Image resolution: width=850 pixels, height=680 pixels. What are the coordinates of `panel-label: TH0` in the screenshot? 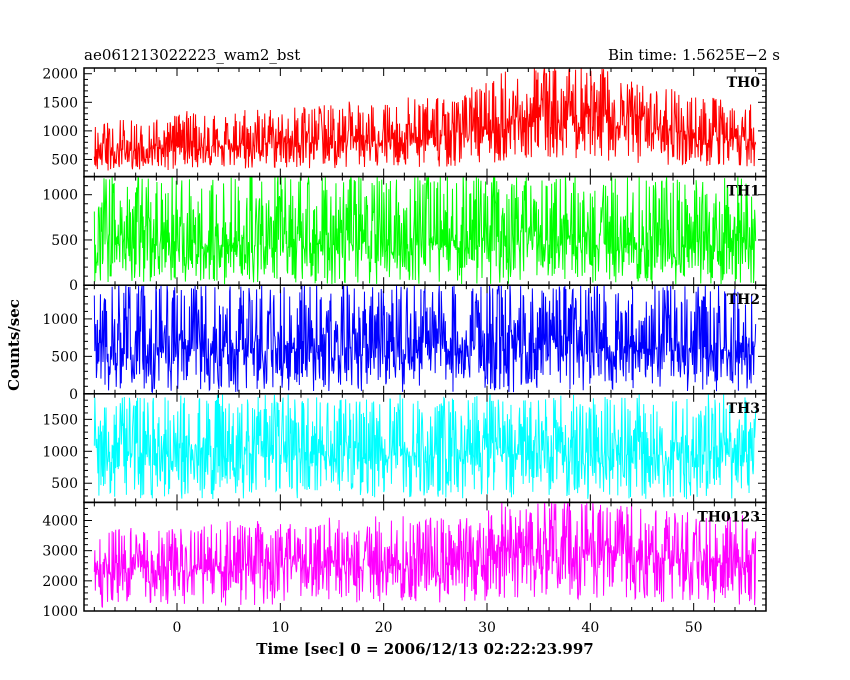 It's located at (744, 83).